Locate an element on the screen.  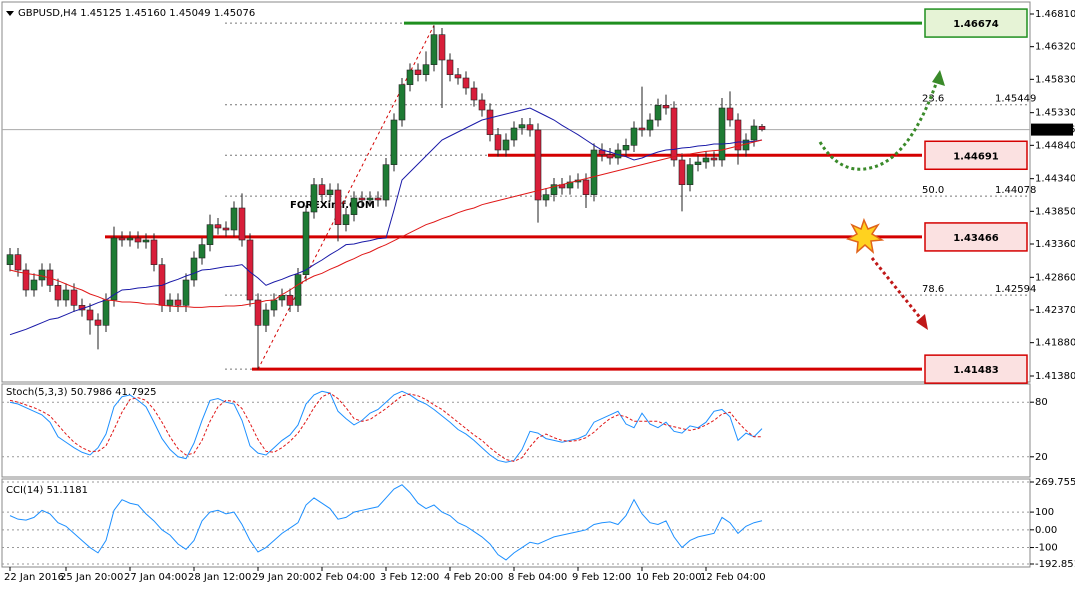
watermark: FOREXimf.COM is located at coordinates (332, 205).